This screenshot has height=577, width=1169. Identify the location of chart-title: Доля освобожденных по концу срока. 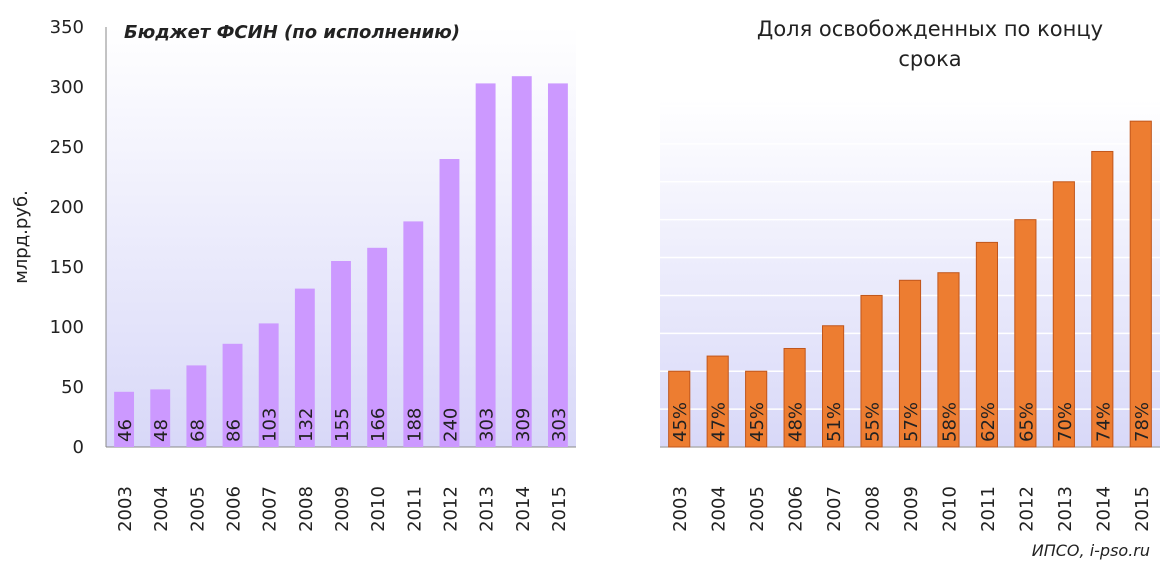
(930, 44).